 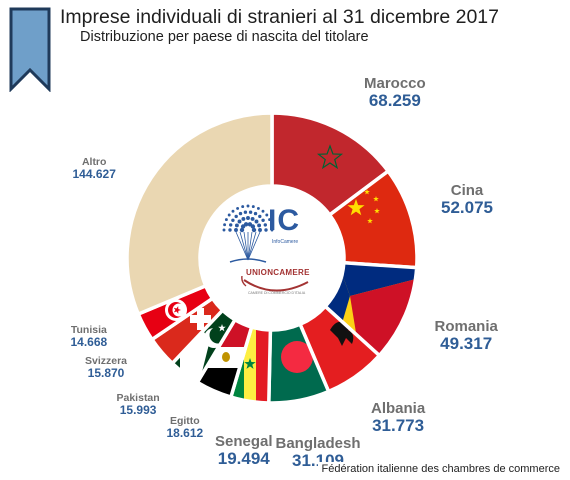 I want to click on infocamere-logo-text: IC, so click(x=284, y=220).